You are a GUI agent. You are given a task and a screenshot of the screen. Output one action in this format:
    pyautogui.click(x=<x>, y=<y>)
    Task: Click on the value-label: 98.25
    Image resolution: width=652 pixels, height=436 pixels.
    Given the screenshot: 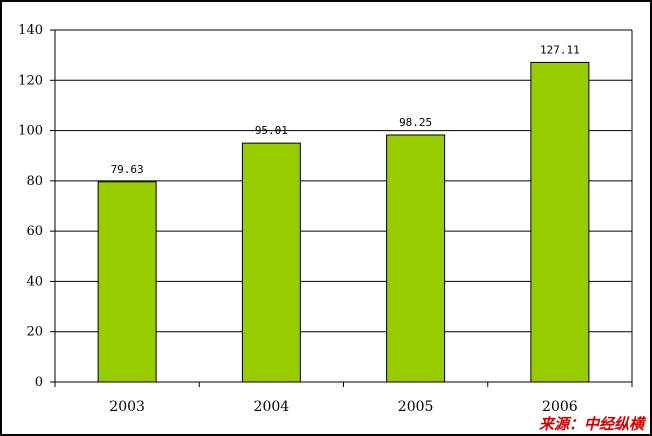 What is the action you would take?
    pyautogui.click(x=415, y=122)
    